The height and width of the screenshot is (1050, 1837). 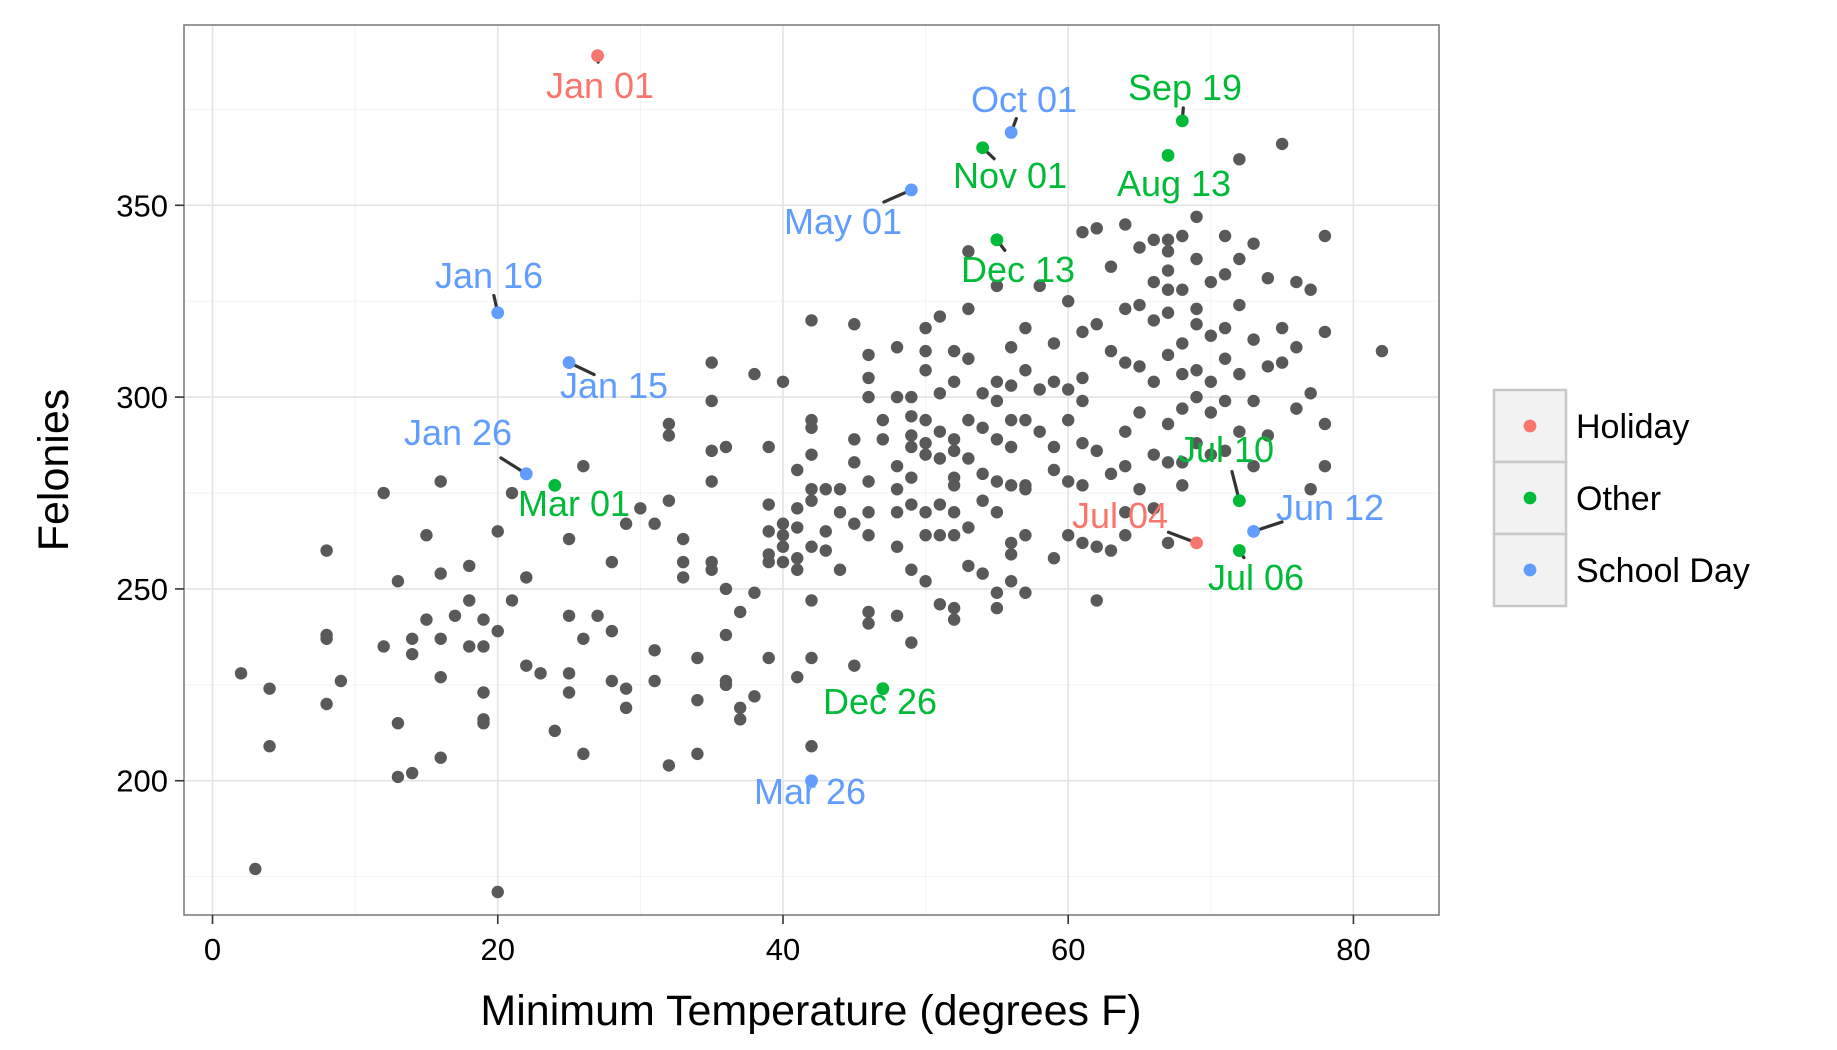 What do you see at coordinates (1010, 175) in the screenshot?
I see `point-label: Nov 01` at bounding box center [1010, 175].